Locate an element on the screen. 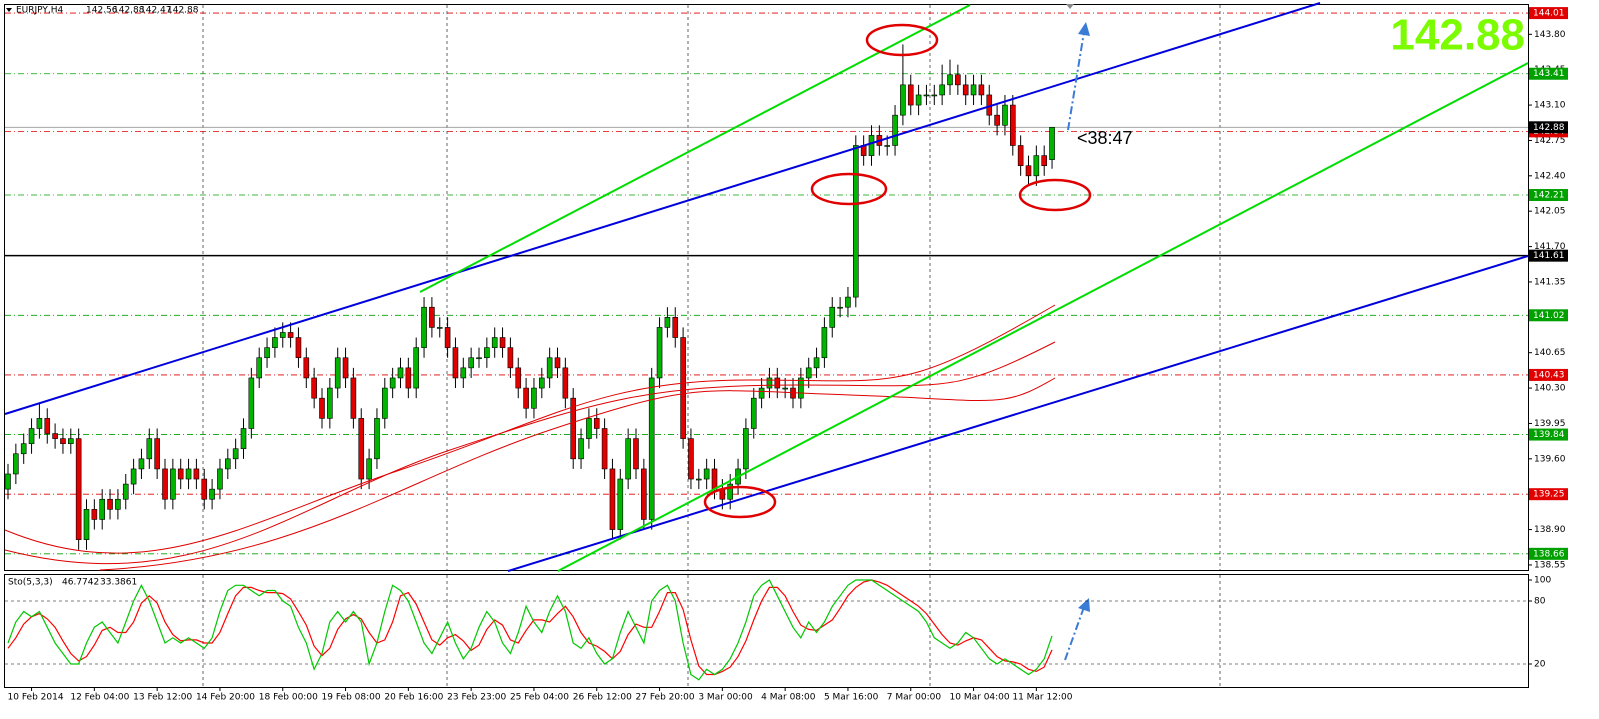 Image resolution: width=1599 pixels, height=719 pixels. y-tick-label: 139.95 is located at coordinates (1550, 424).